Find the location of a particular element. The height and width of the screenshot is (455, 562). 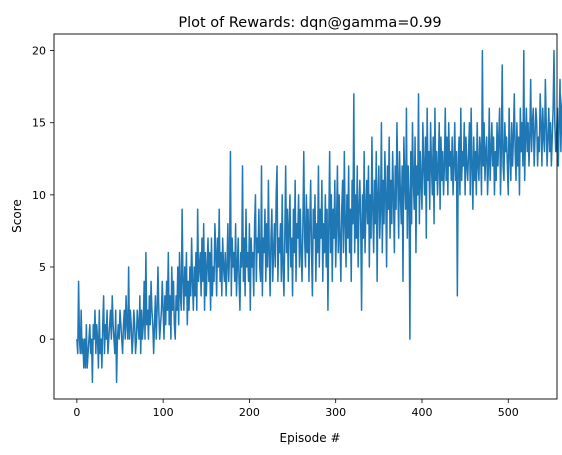

x-tick-label: 500 is located at coordinates (508, 412).